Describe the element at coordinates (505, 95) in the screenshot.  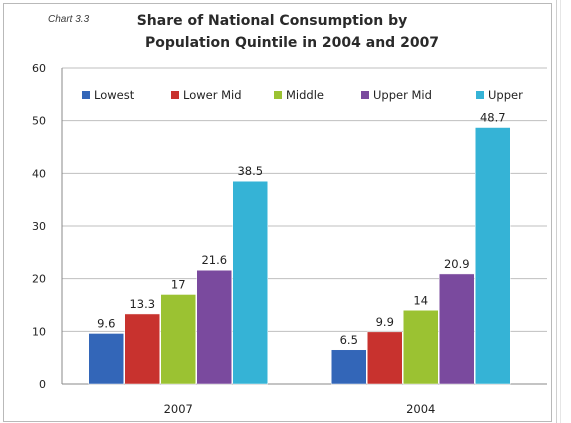
I see `legend-label: Upper` at that location.